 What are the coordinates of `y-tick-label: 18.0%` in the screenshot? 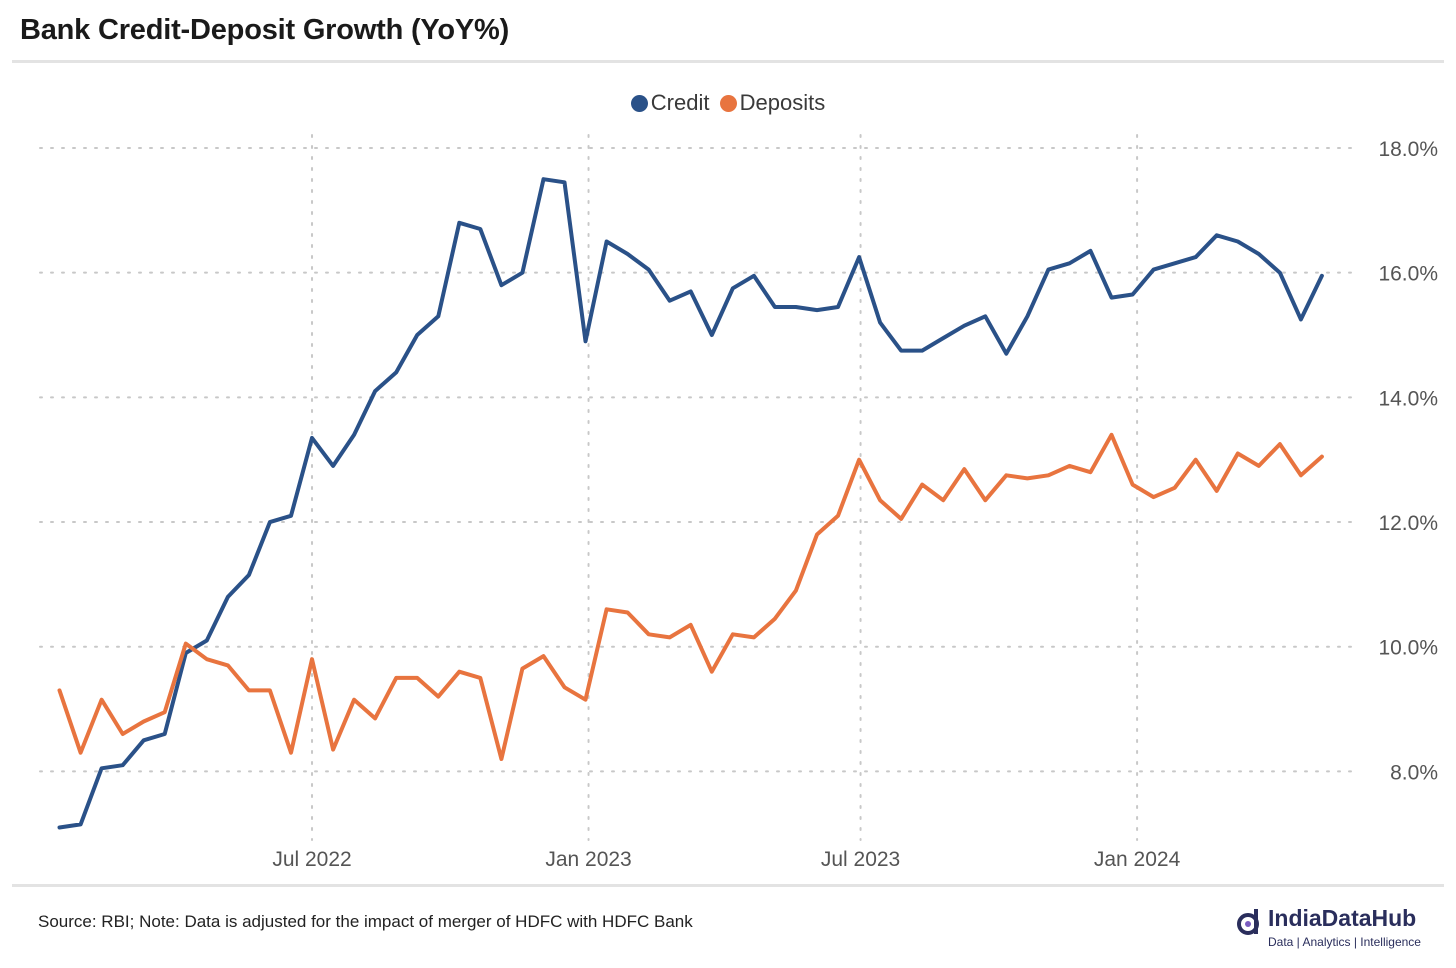 It's located at (1408, 149).